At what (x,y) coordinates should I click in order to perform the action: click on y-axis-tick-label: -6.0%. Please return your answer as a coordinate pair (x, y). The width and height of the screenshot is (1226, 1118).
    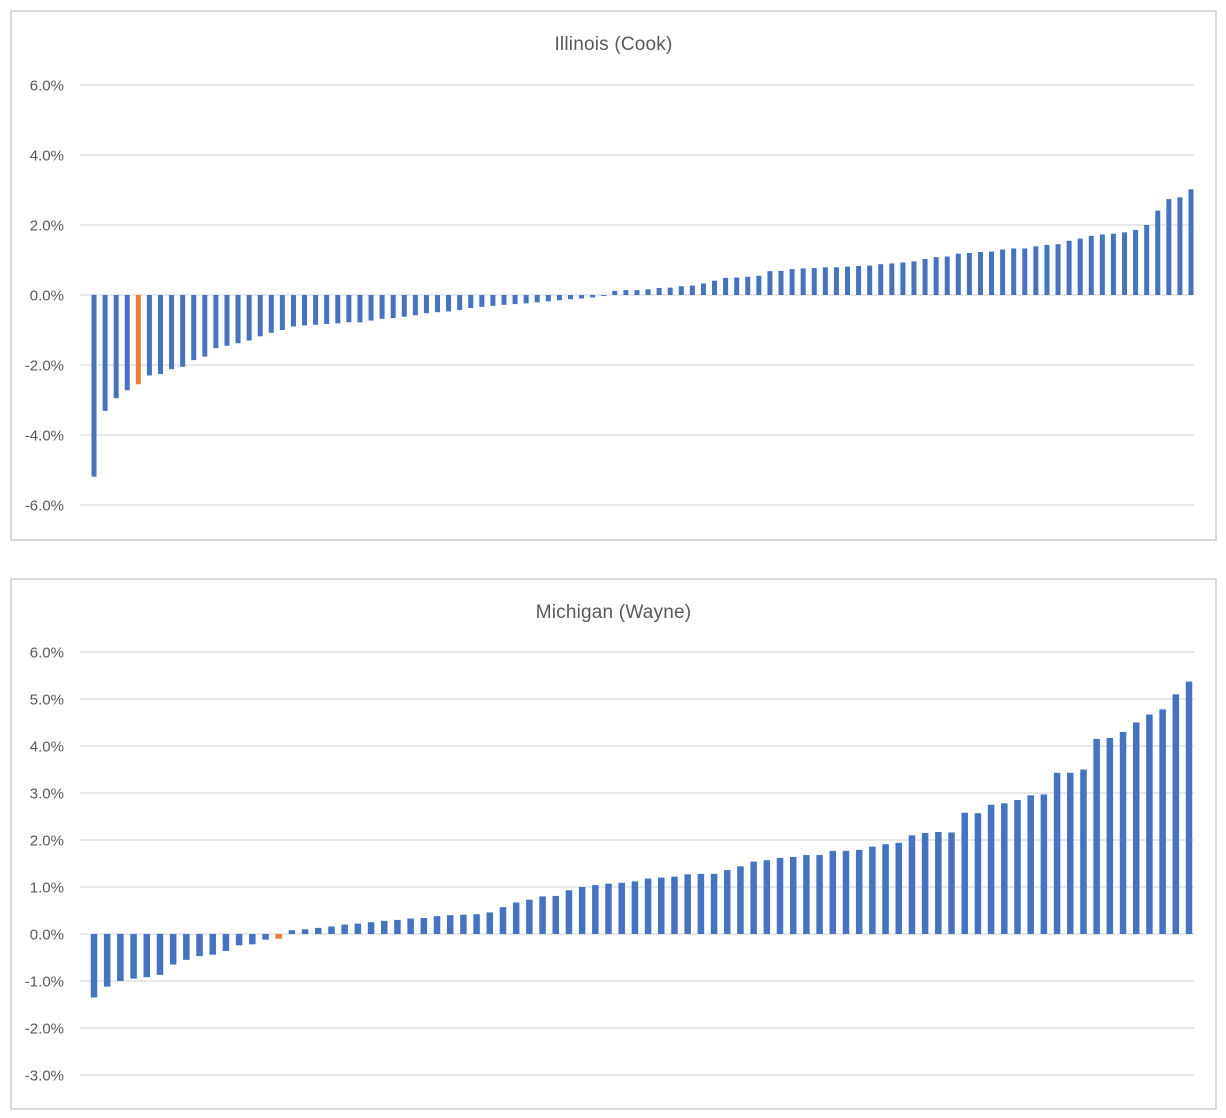
    Looking at the image, I should click on (44, 505).